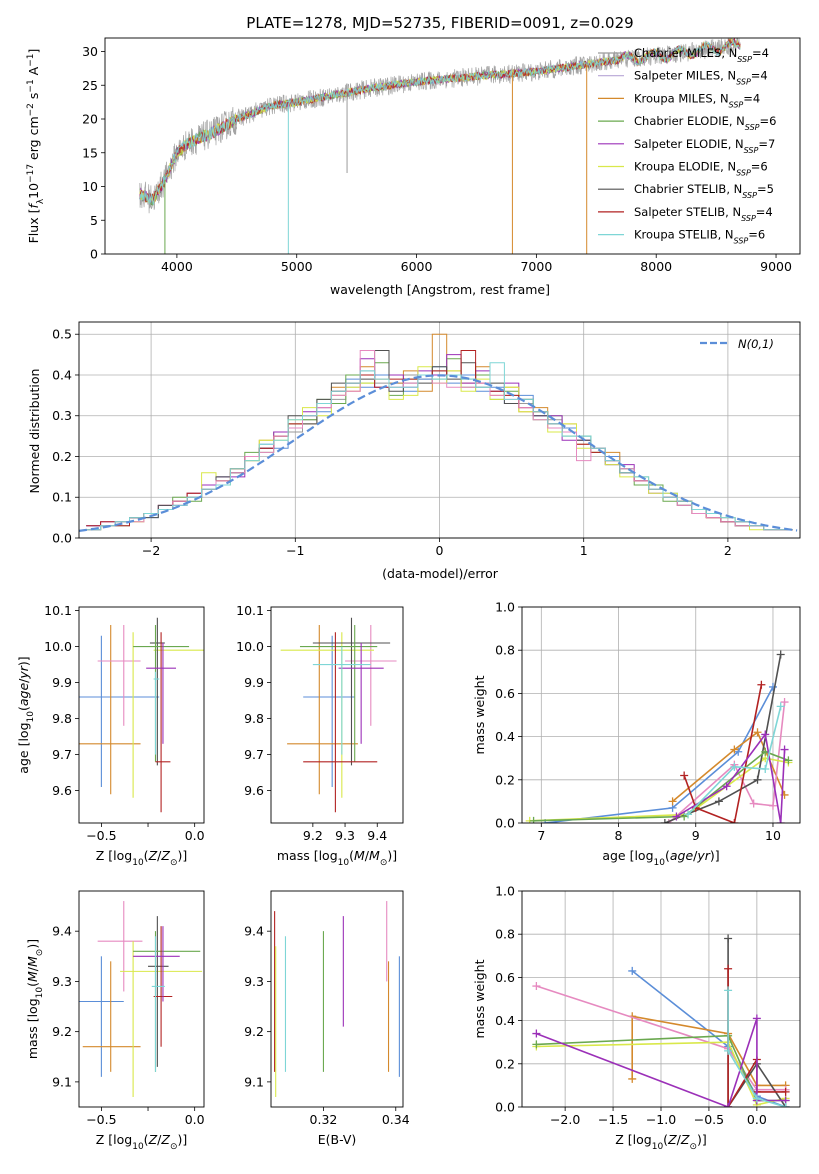  What do you see at coordinates (656, 266) in the screenshot?
I see `x-tick-label: 8000` at bounding box center [656, 266].